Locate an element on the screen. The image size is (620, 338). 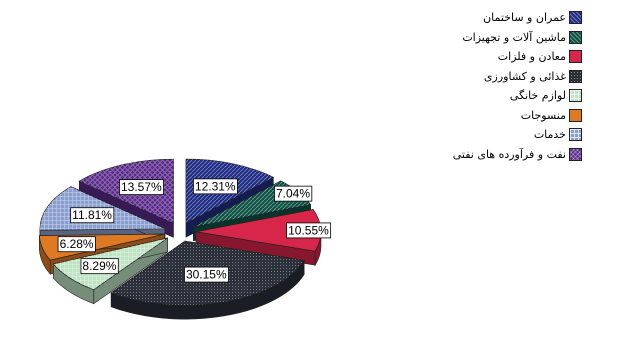
data-label-text: 12.31% is located at coordinates (215, 186).